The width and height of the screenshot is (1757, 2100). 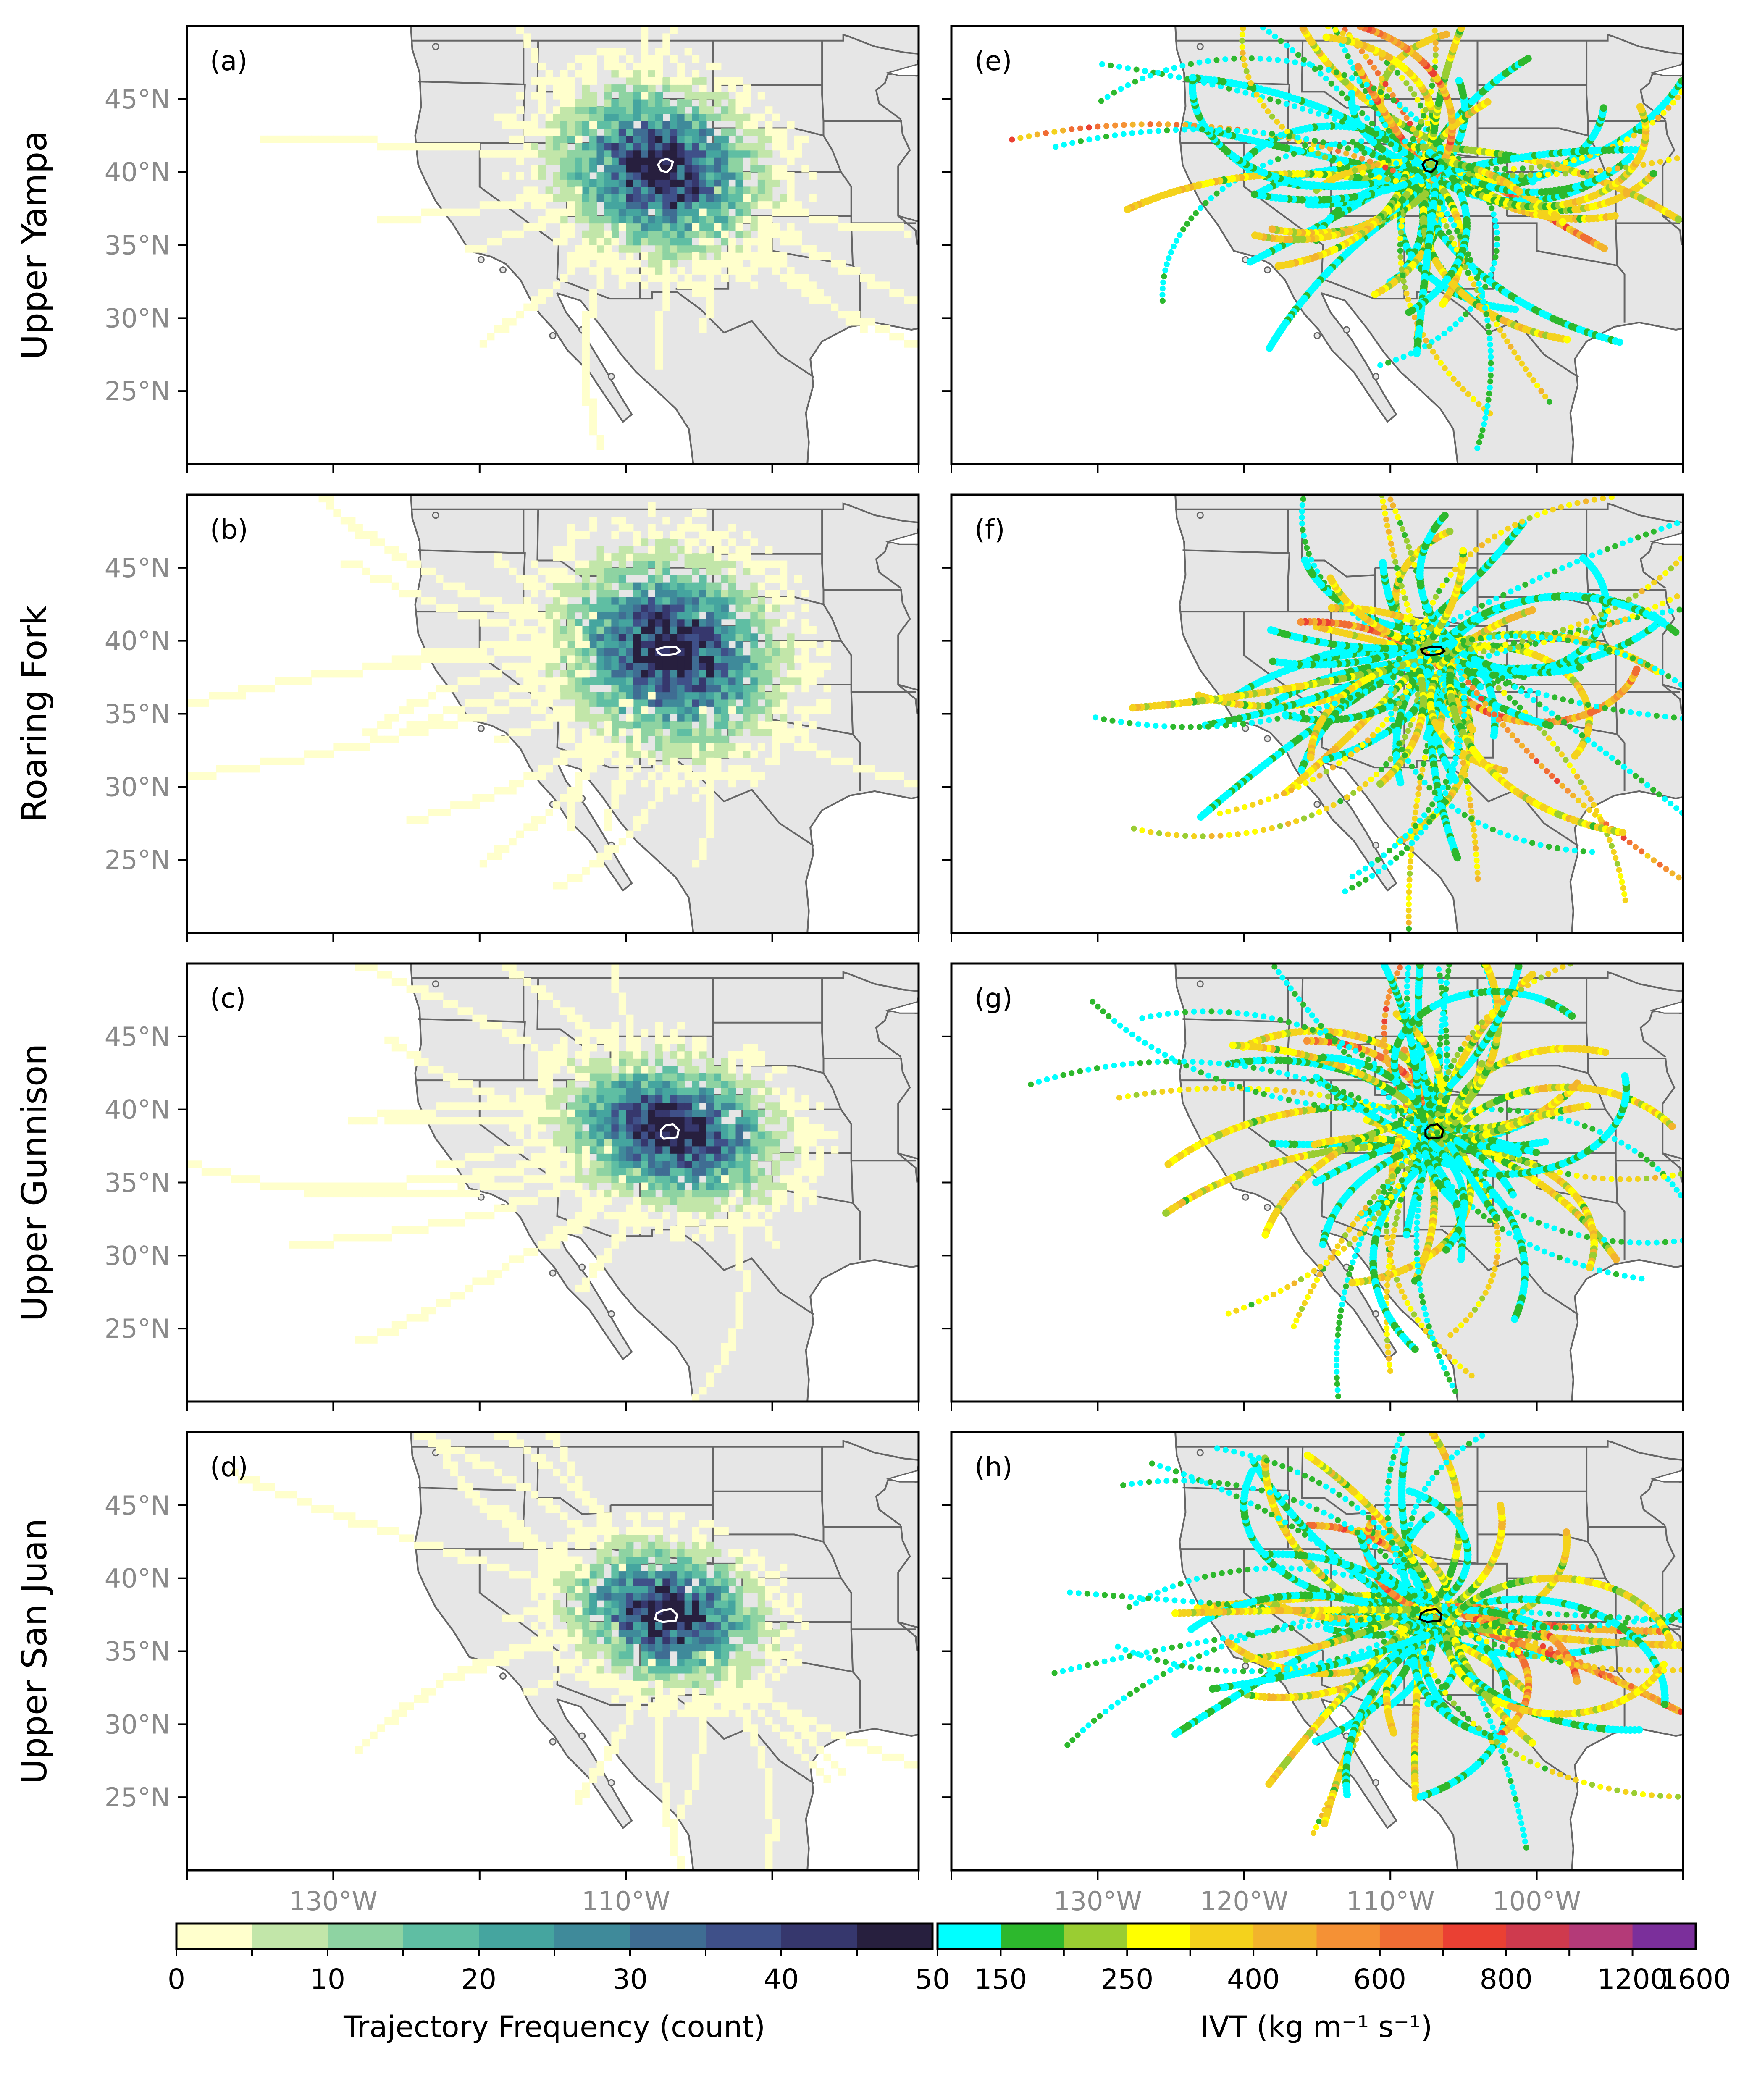 What do you see at coordinates (668, 651) in the screenshot?
I see `basin-outline` at bounding box center [668, 651].